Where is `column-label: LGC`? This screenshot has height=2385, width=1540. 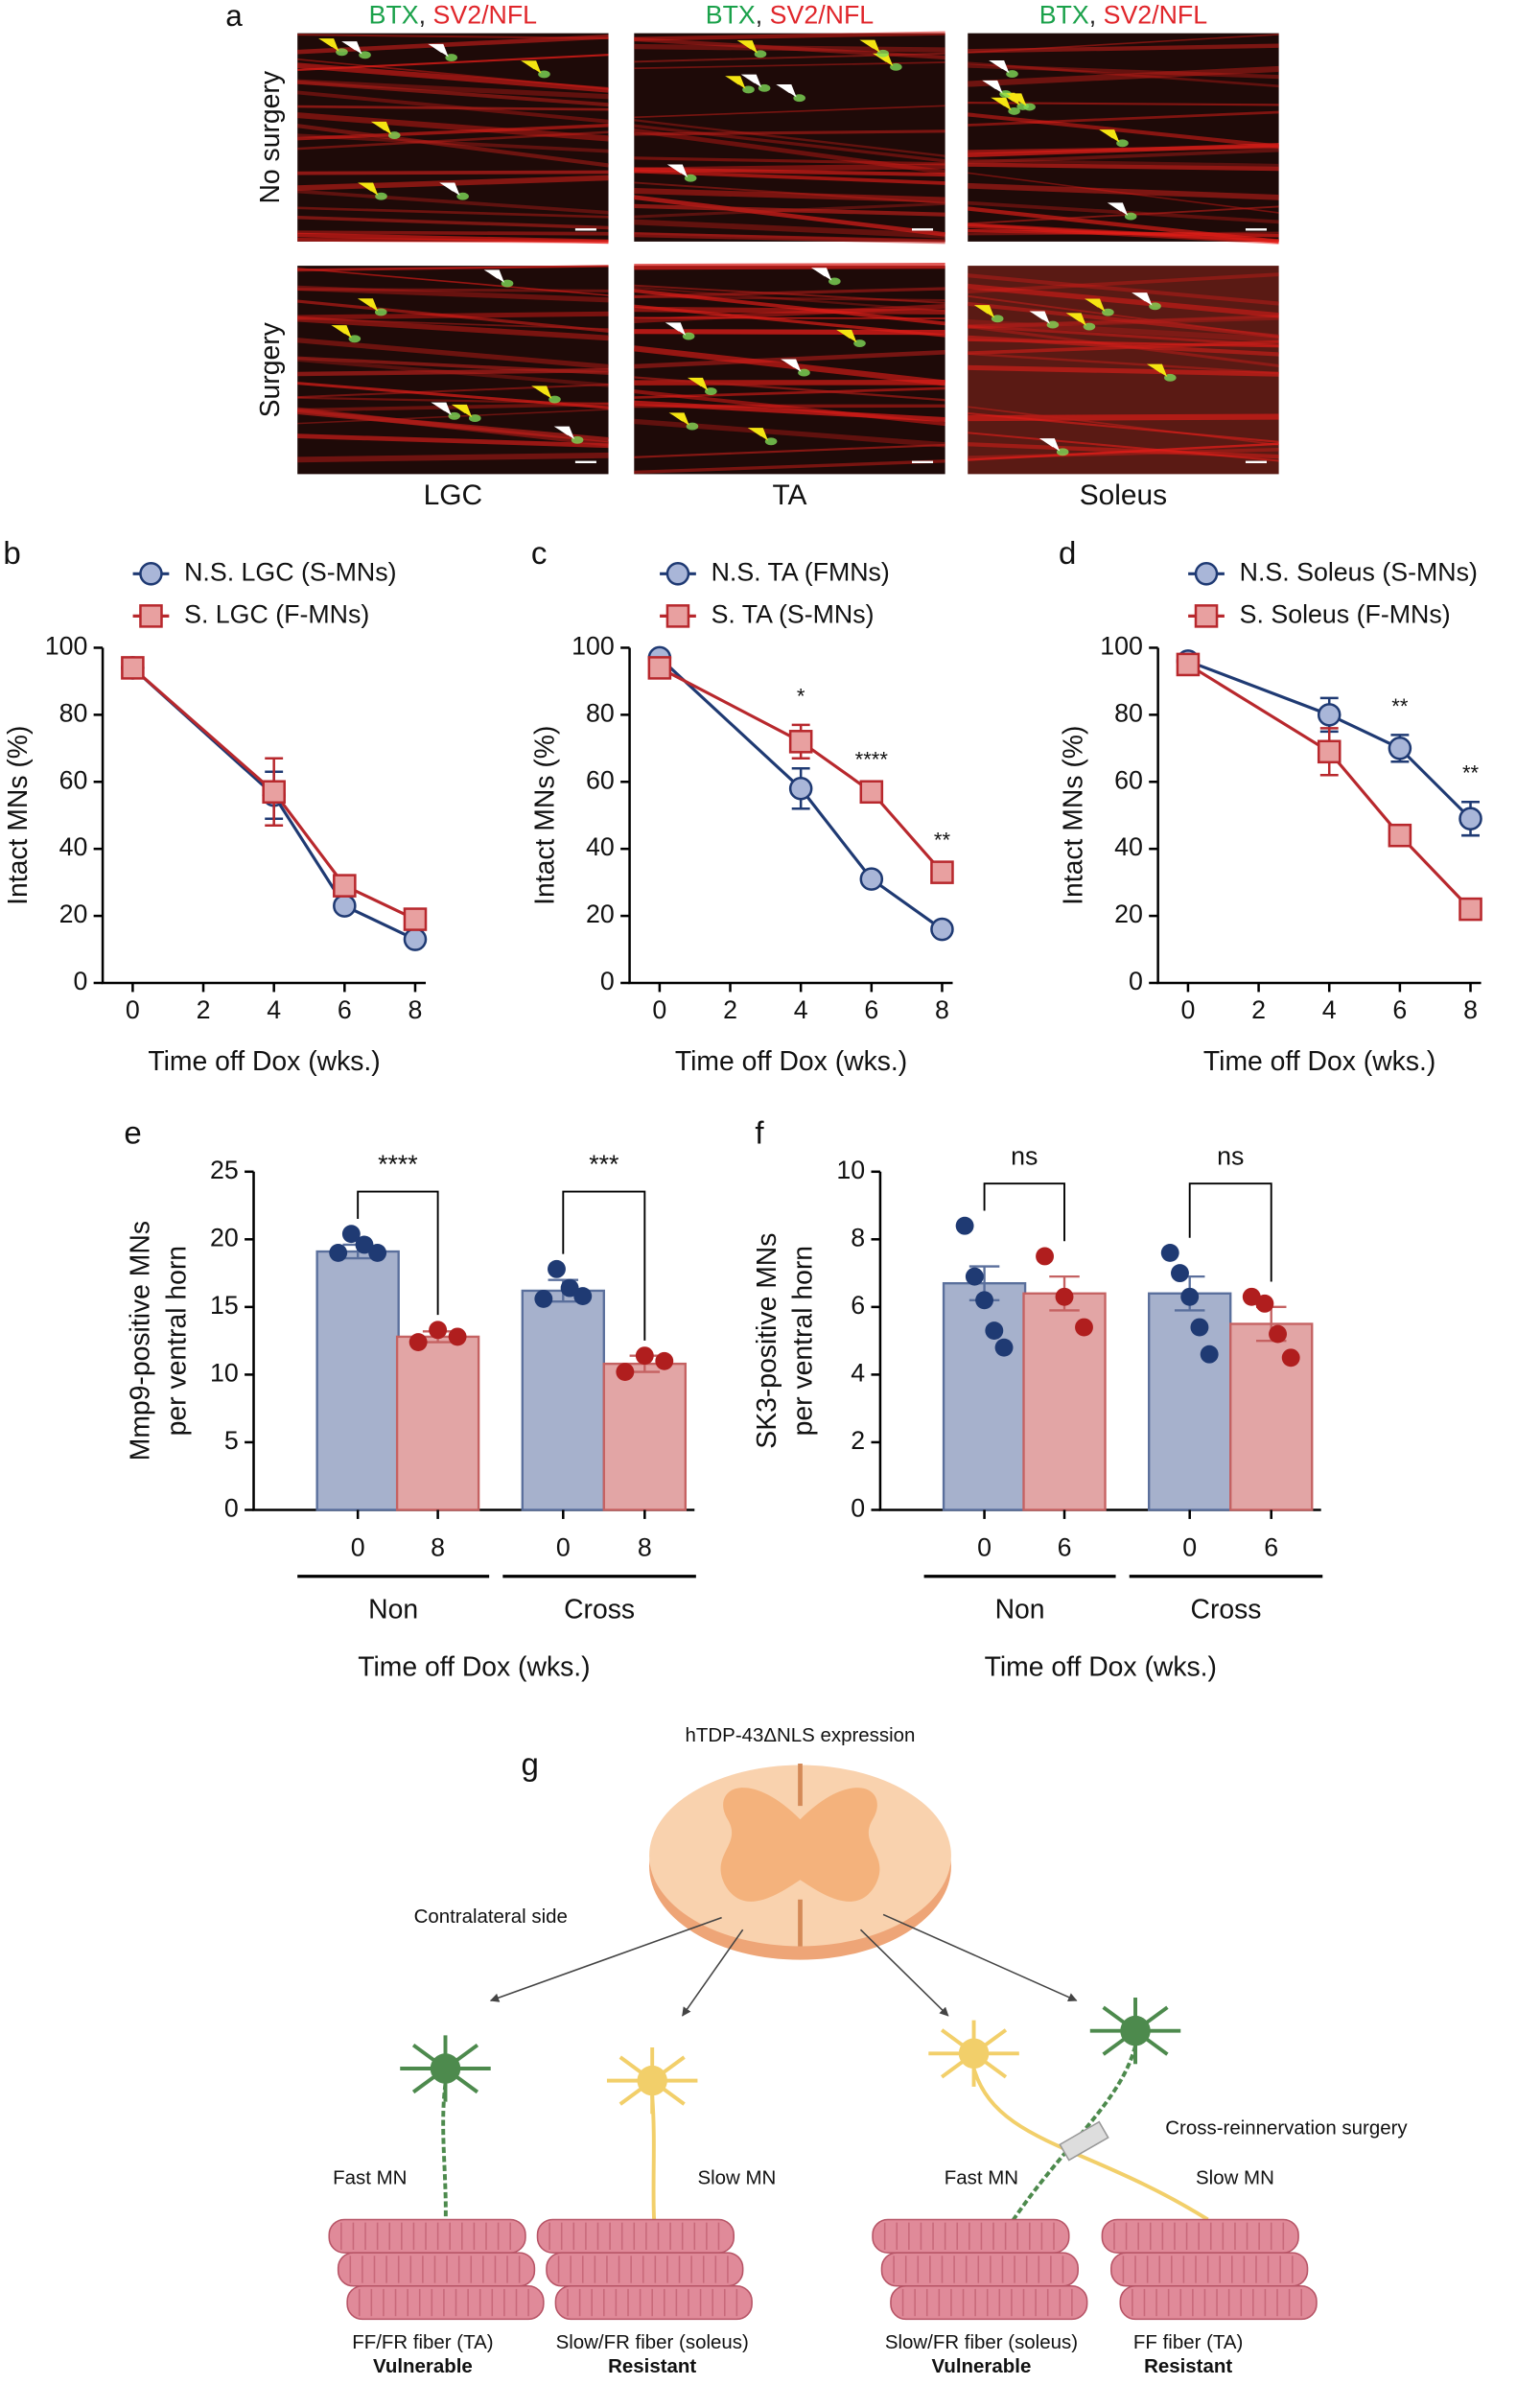 column-label: LGC is located at coordinates (453, 495).